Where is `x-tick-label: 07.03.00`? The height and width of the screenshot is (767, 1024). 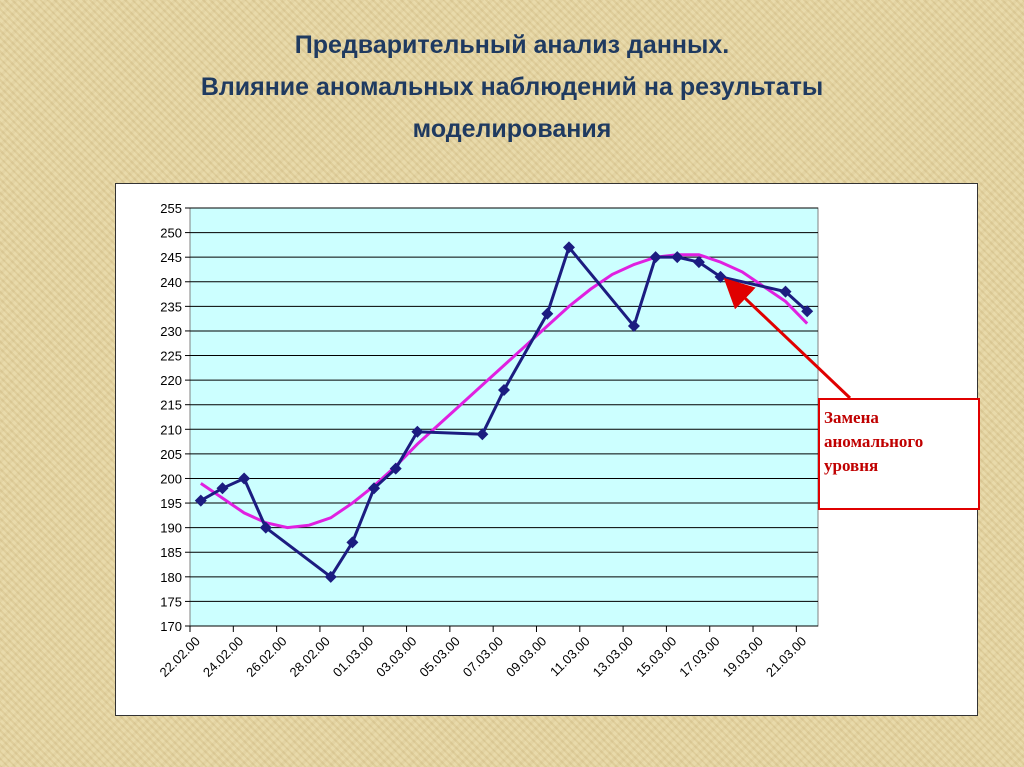 x-tick-label: 07.03.00 is located at coordinates (483, 657).